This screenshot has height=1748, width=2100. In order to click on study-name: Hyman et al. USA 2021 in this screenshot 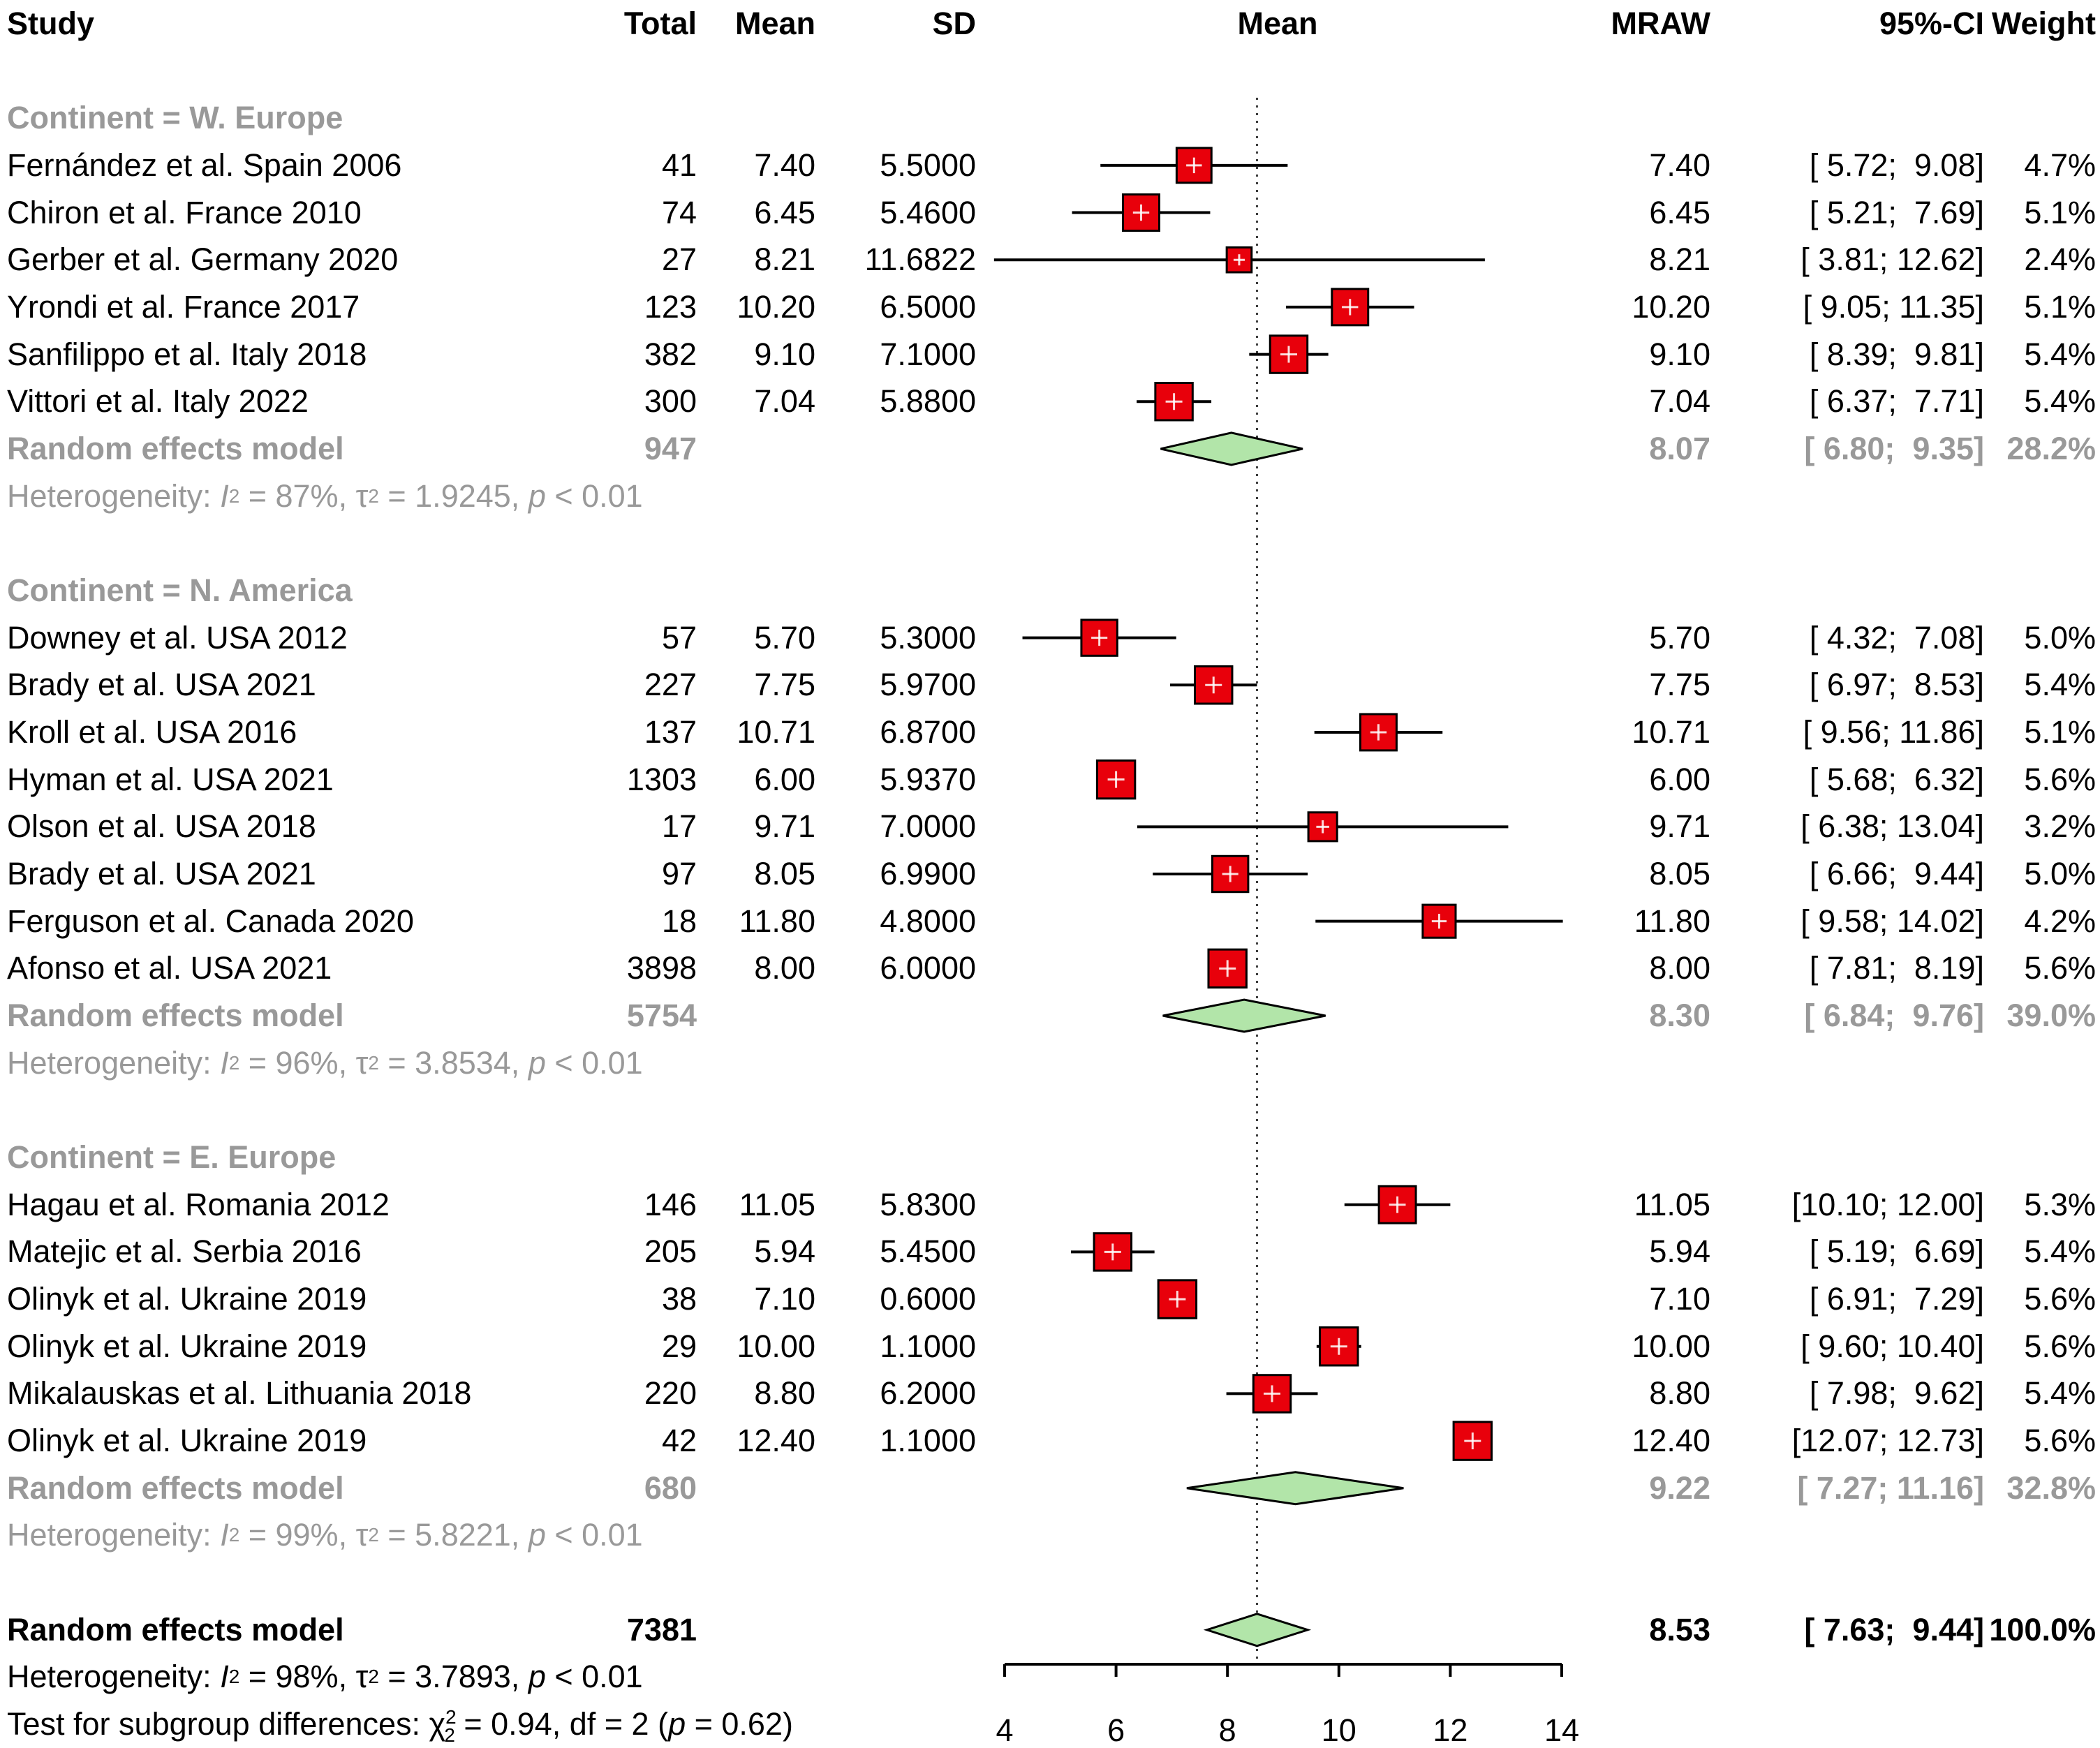, I will do `click(170, 779)`.